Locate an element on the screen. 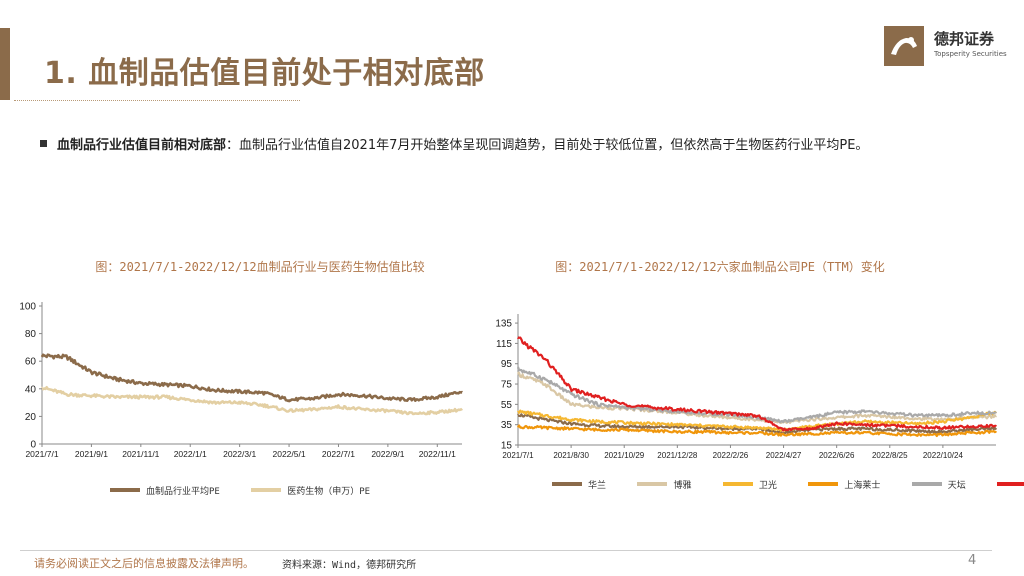 The image size is (1024, 576). legend-item: 医药生物（申万）PE is located at coordinates (310, 490).